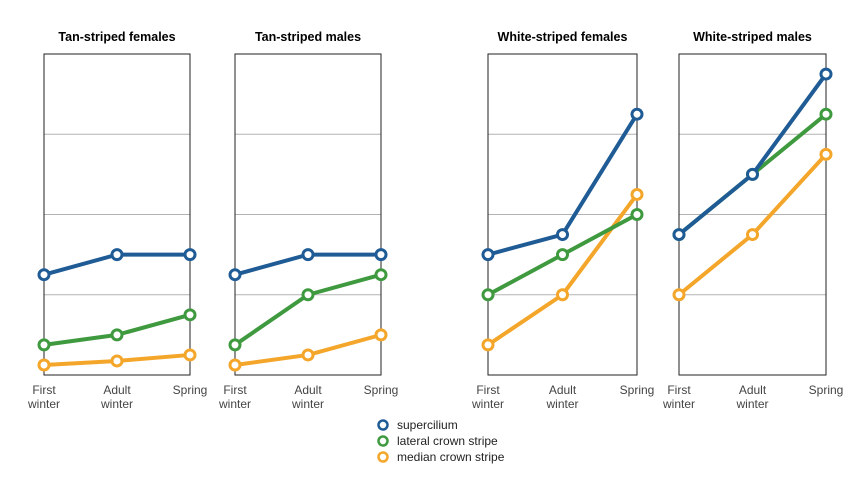  Describe the element at coordinates (447, 441) in the screenshot. I see `legend-label: lateral crown stripe` at that location.